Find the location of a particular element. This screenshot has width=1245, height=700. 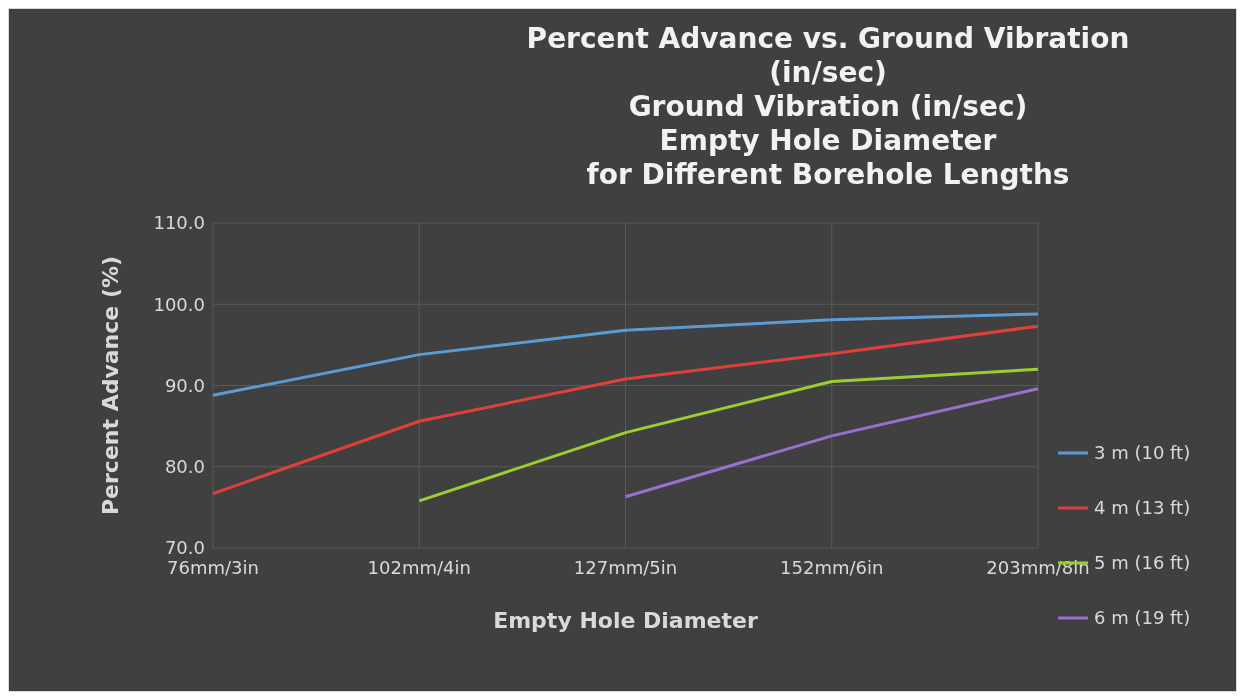

chart-title: Percent Advance vs. Ground Vibration (in/sec) Ground Vibration (in/sec) Empty Hole Diameter for Different Borehole Lengths is located at coordinates (828, 106).